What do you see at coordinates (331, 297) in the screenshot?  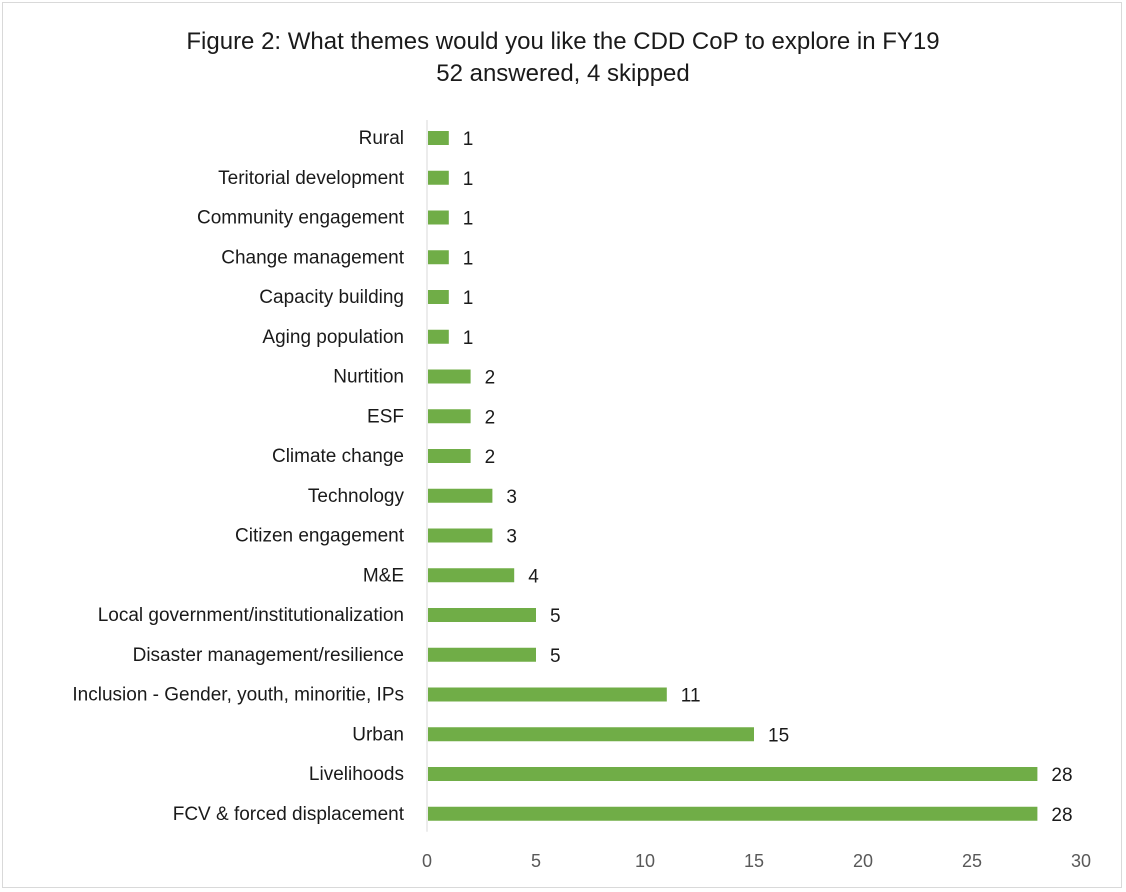 I see `category-label: Capacity building` at bounding box center [331, 297].